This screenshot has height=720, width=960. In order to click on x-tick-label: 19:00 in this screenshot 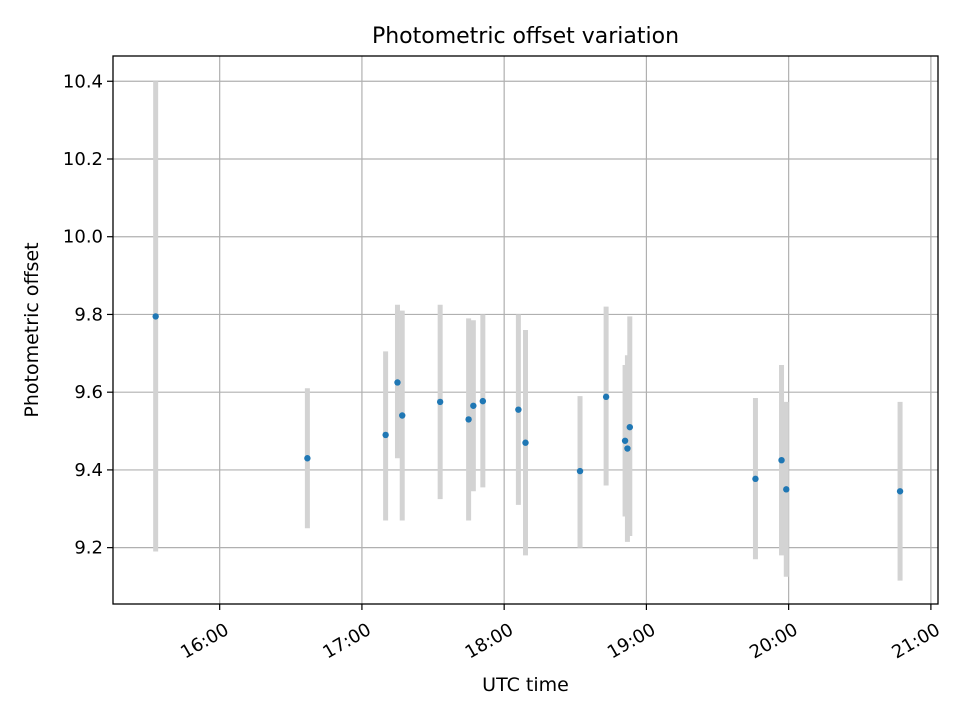, I will do `click(631, 641)`.